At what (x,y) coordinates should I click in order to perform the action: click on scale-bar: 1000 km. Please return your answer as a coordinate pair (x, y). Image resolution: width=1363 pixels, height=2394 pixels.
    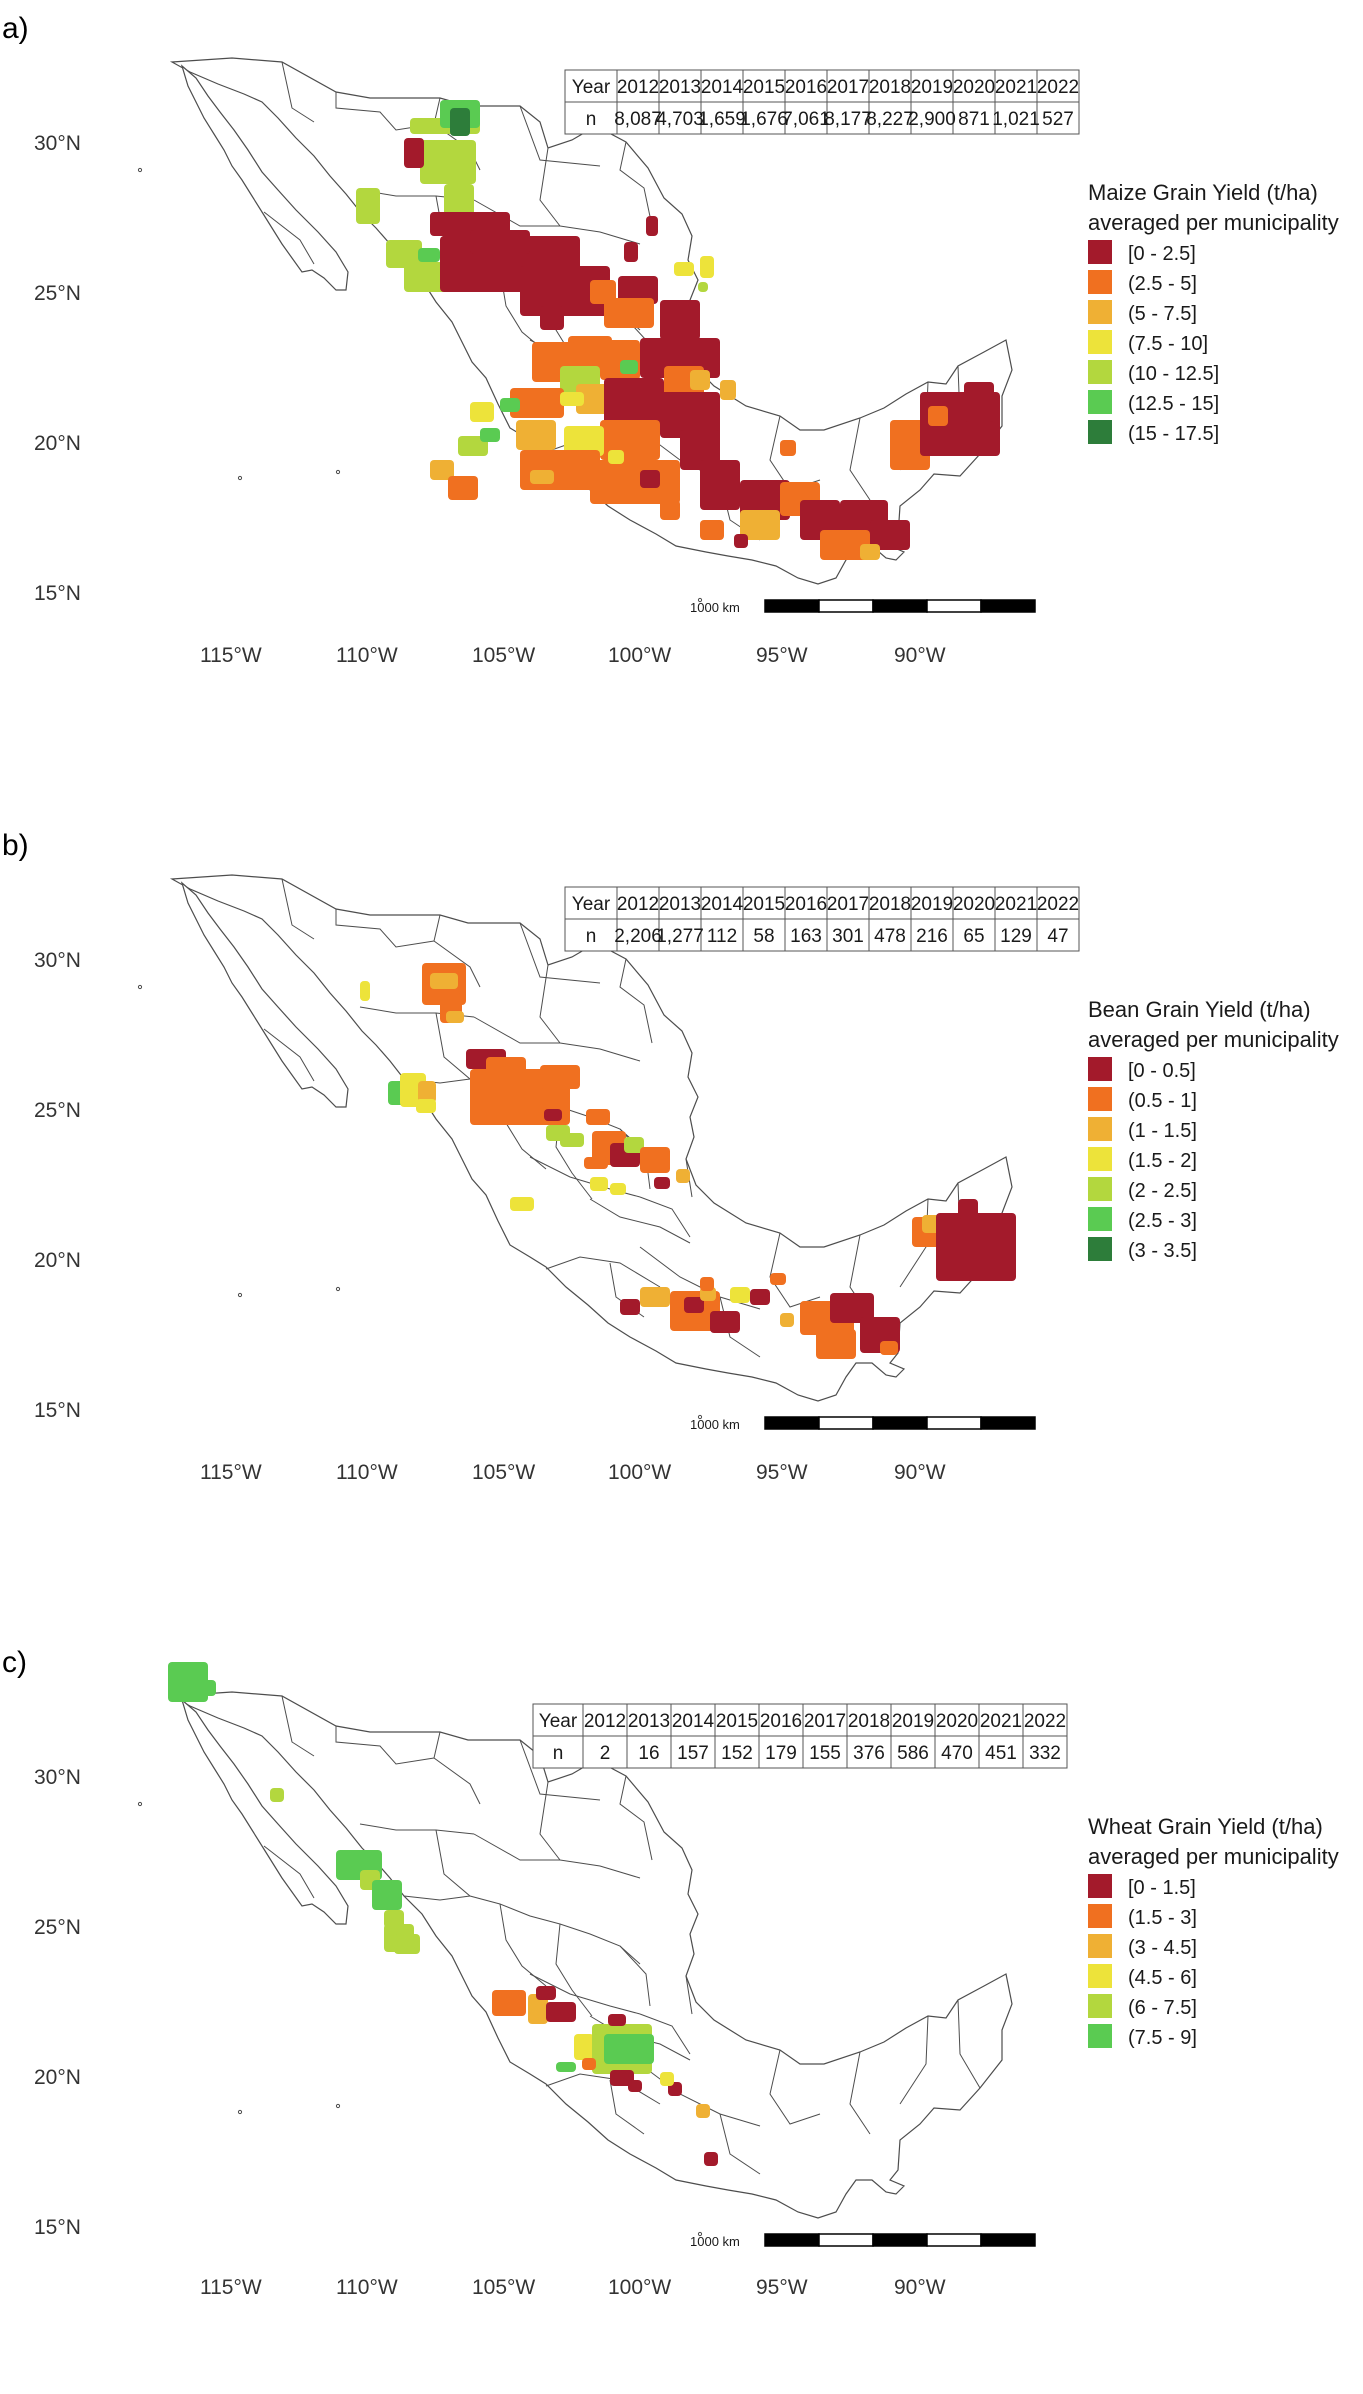
    Looking at the image, I should click on (863, 607).